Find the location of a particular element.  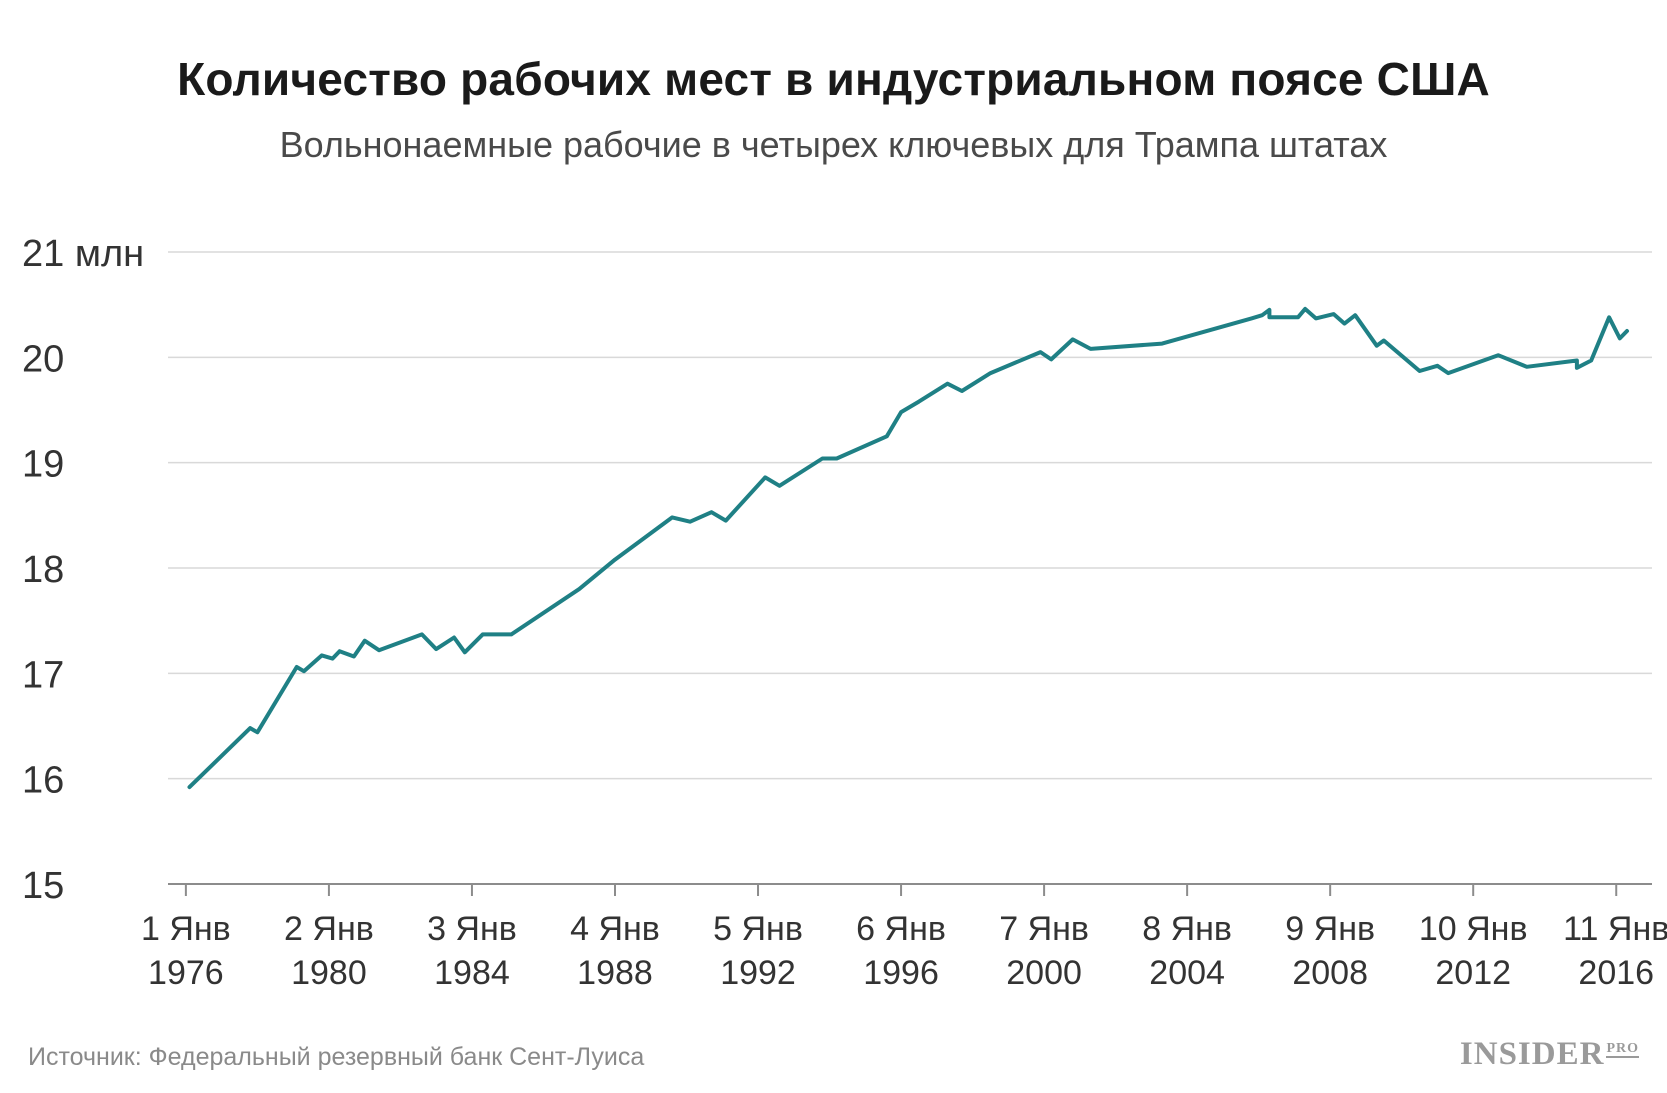

y-axis: 21 млн 20 19 18 17 16 15 is located at coordinates (83, 570).